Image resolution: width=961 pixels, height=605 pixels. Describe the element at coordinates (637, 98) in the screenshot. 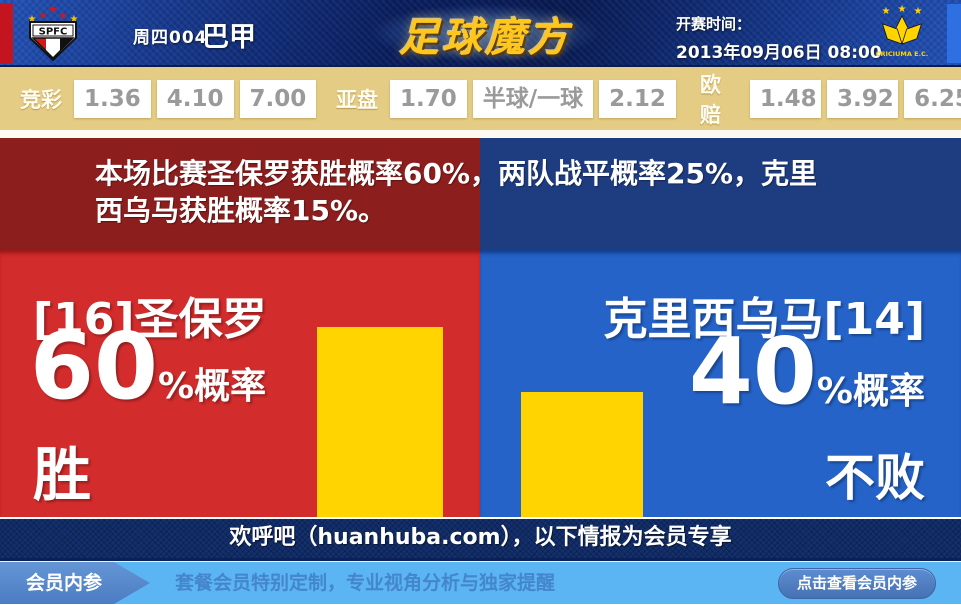

I see `odds-value: 2.12` at that location.